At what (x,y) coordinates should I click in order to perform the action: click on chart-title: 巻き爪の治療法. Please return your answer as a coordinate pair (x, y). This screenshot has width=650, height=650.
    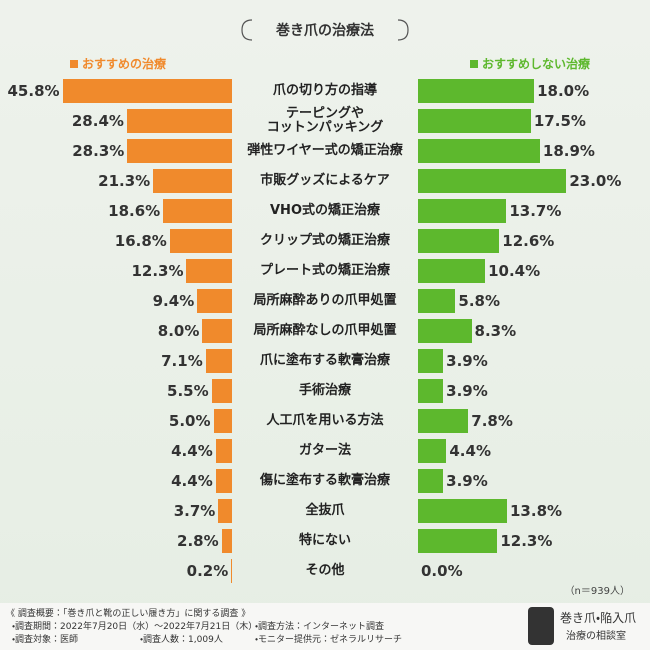
    Looking at the image, I should click on (325, 31).